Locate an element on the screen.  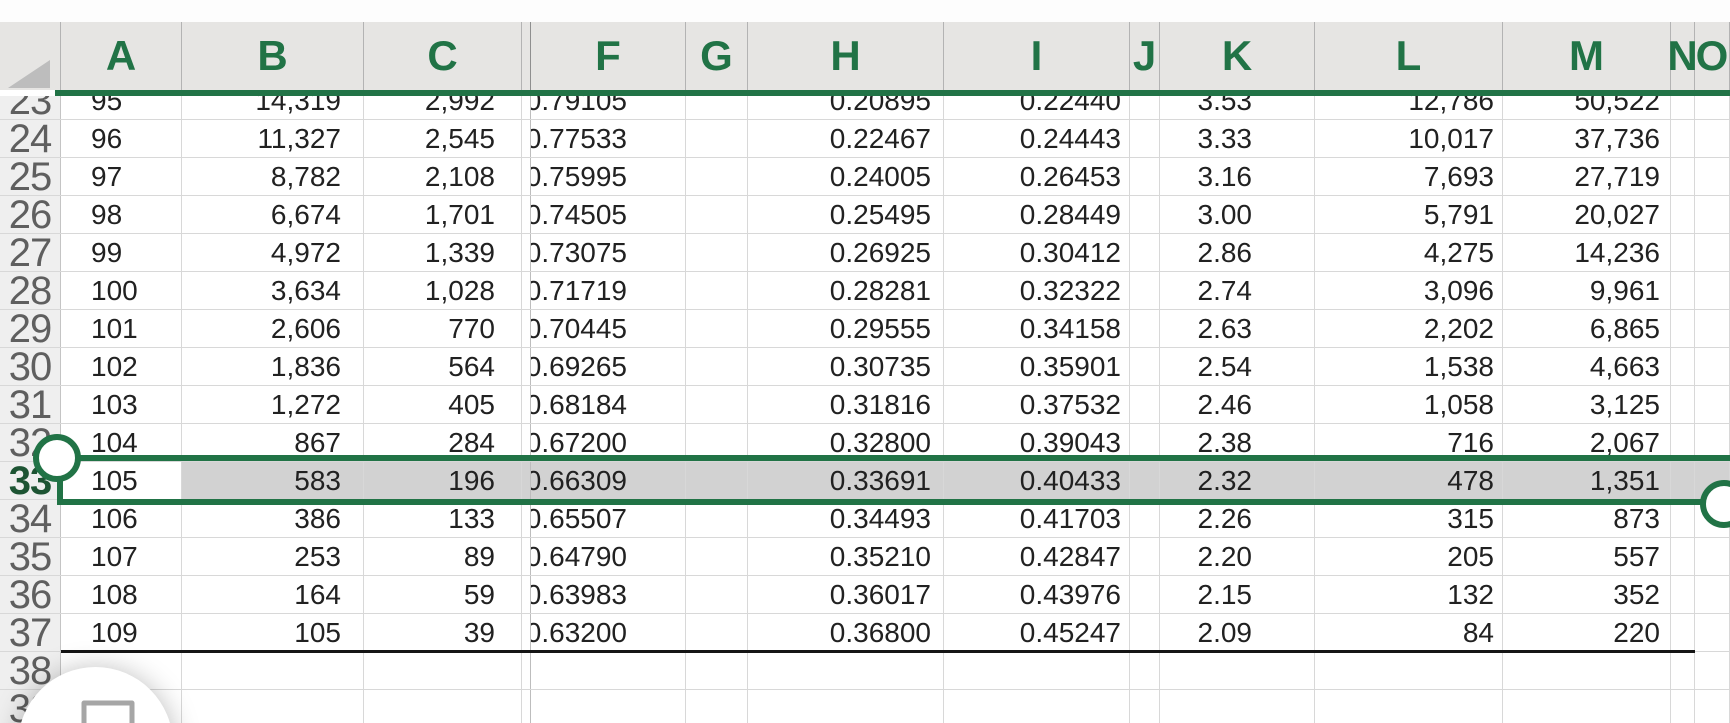
column-header-j: J is located at coordinates (1145, 56).